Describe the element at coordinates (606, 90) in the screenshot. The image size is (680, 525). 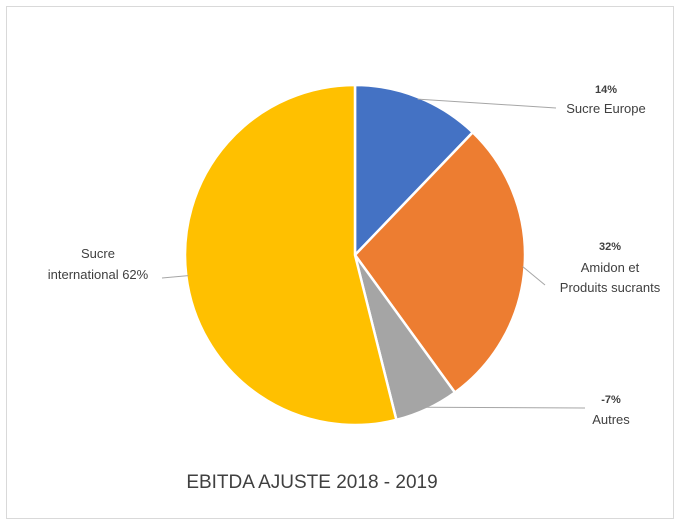
I see `slice-value-sucre-europe: 14%` at that location.